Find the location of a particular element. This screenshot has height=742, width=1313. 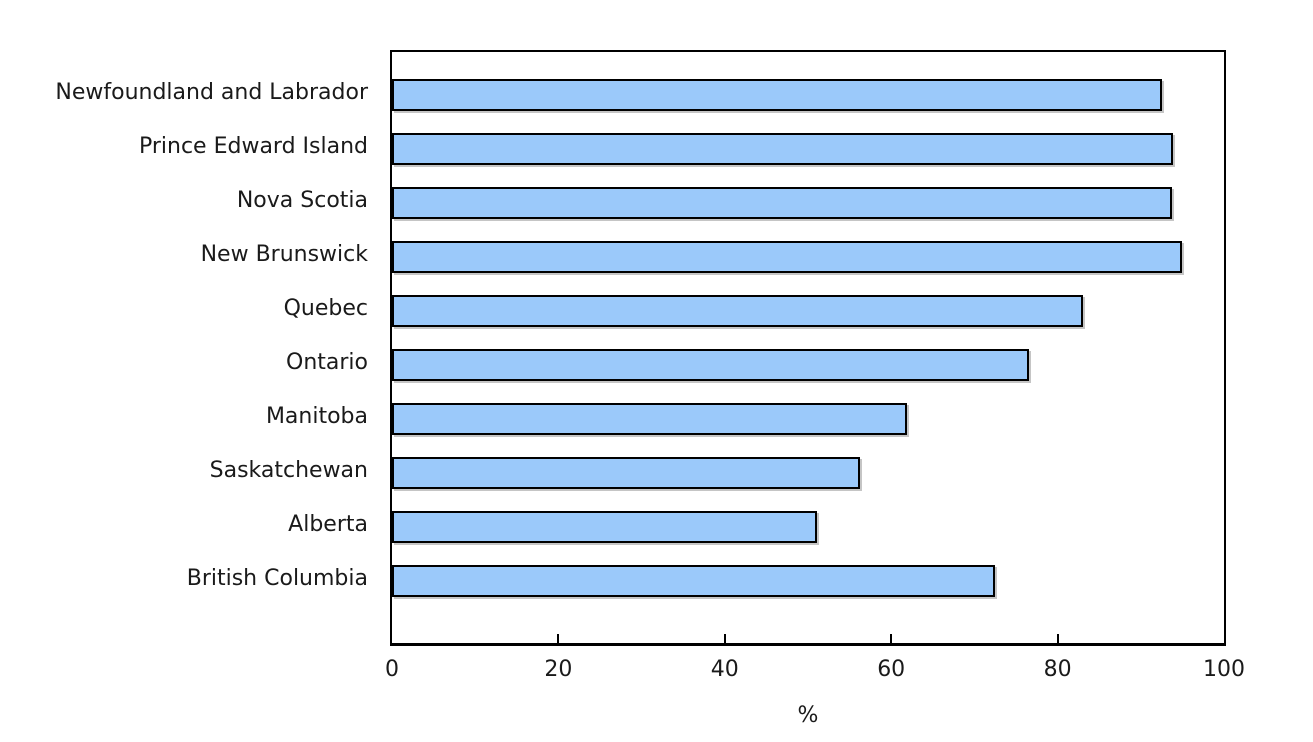

category-label: Ontario is located at coordinates (327, 362).